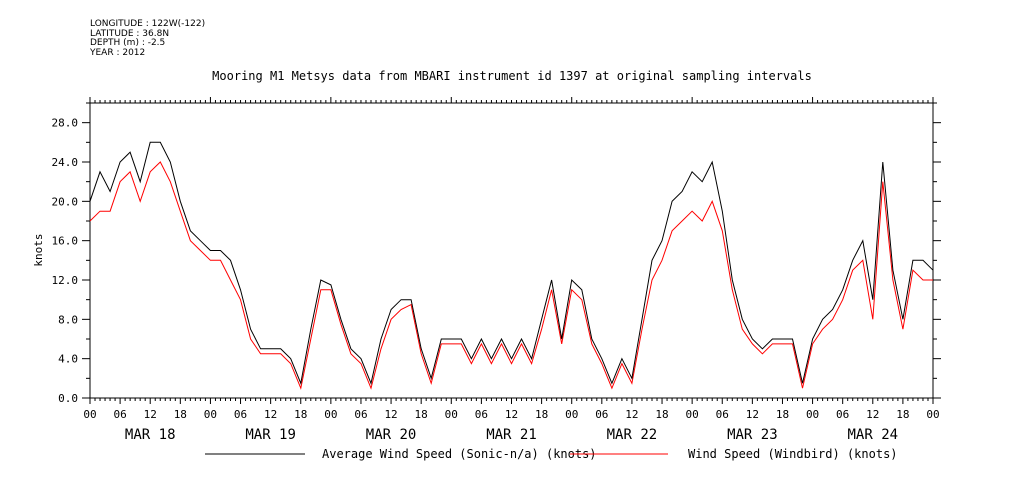 Image resolution: width=1009 pixels, height=504 pixels. What do you see at coordinates (65, 123) in the screenshot?
I see `y-tick-label: 28.0` at bounding box center [65, 123].